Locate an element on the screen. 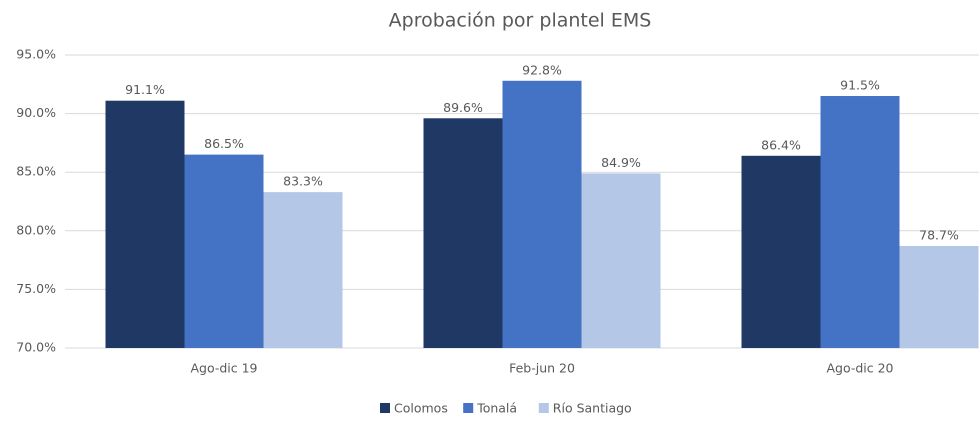 This screenshot has height=424, width=979. y-tick-label: 80.0% is located at coordinates (36, 229).